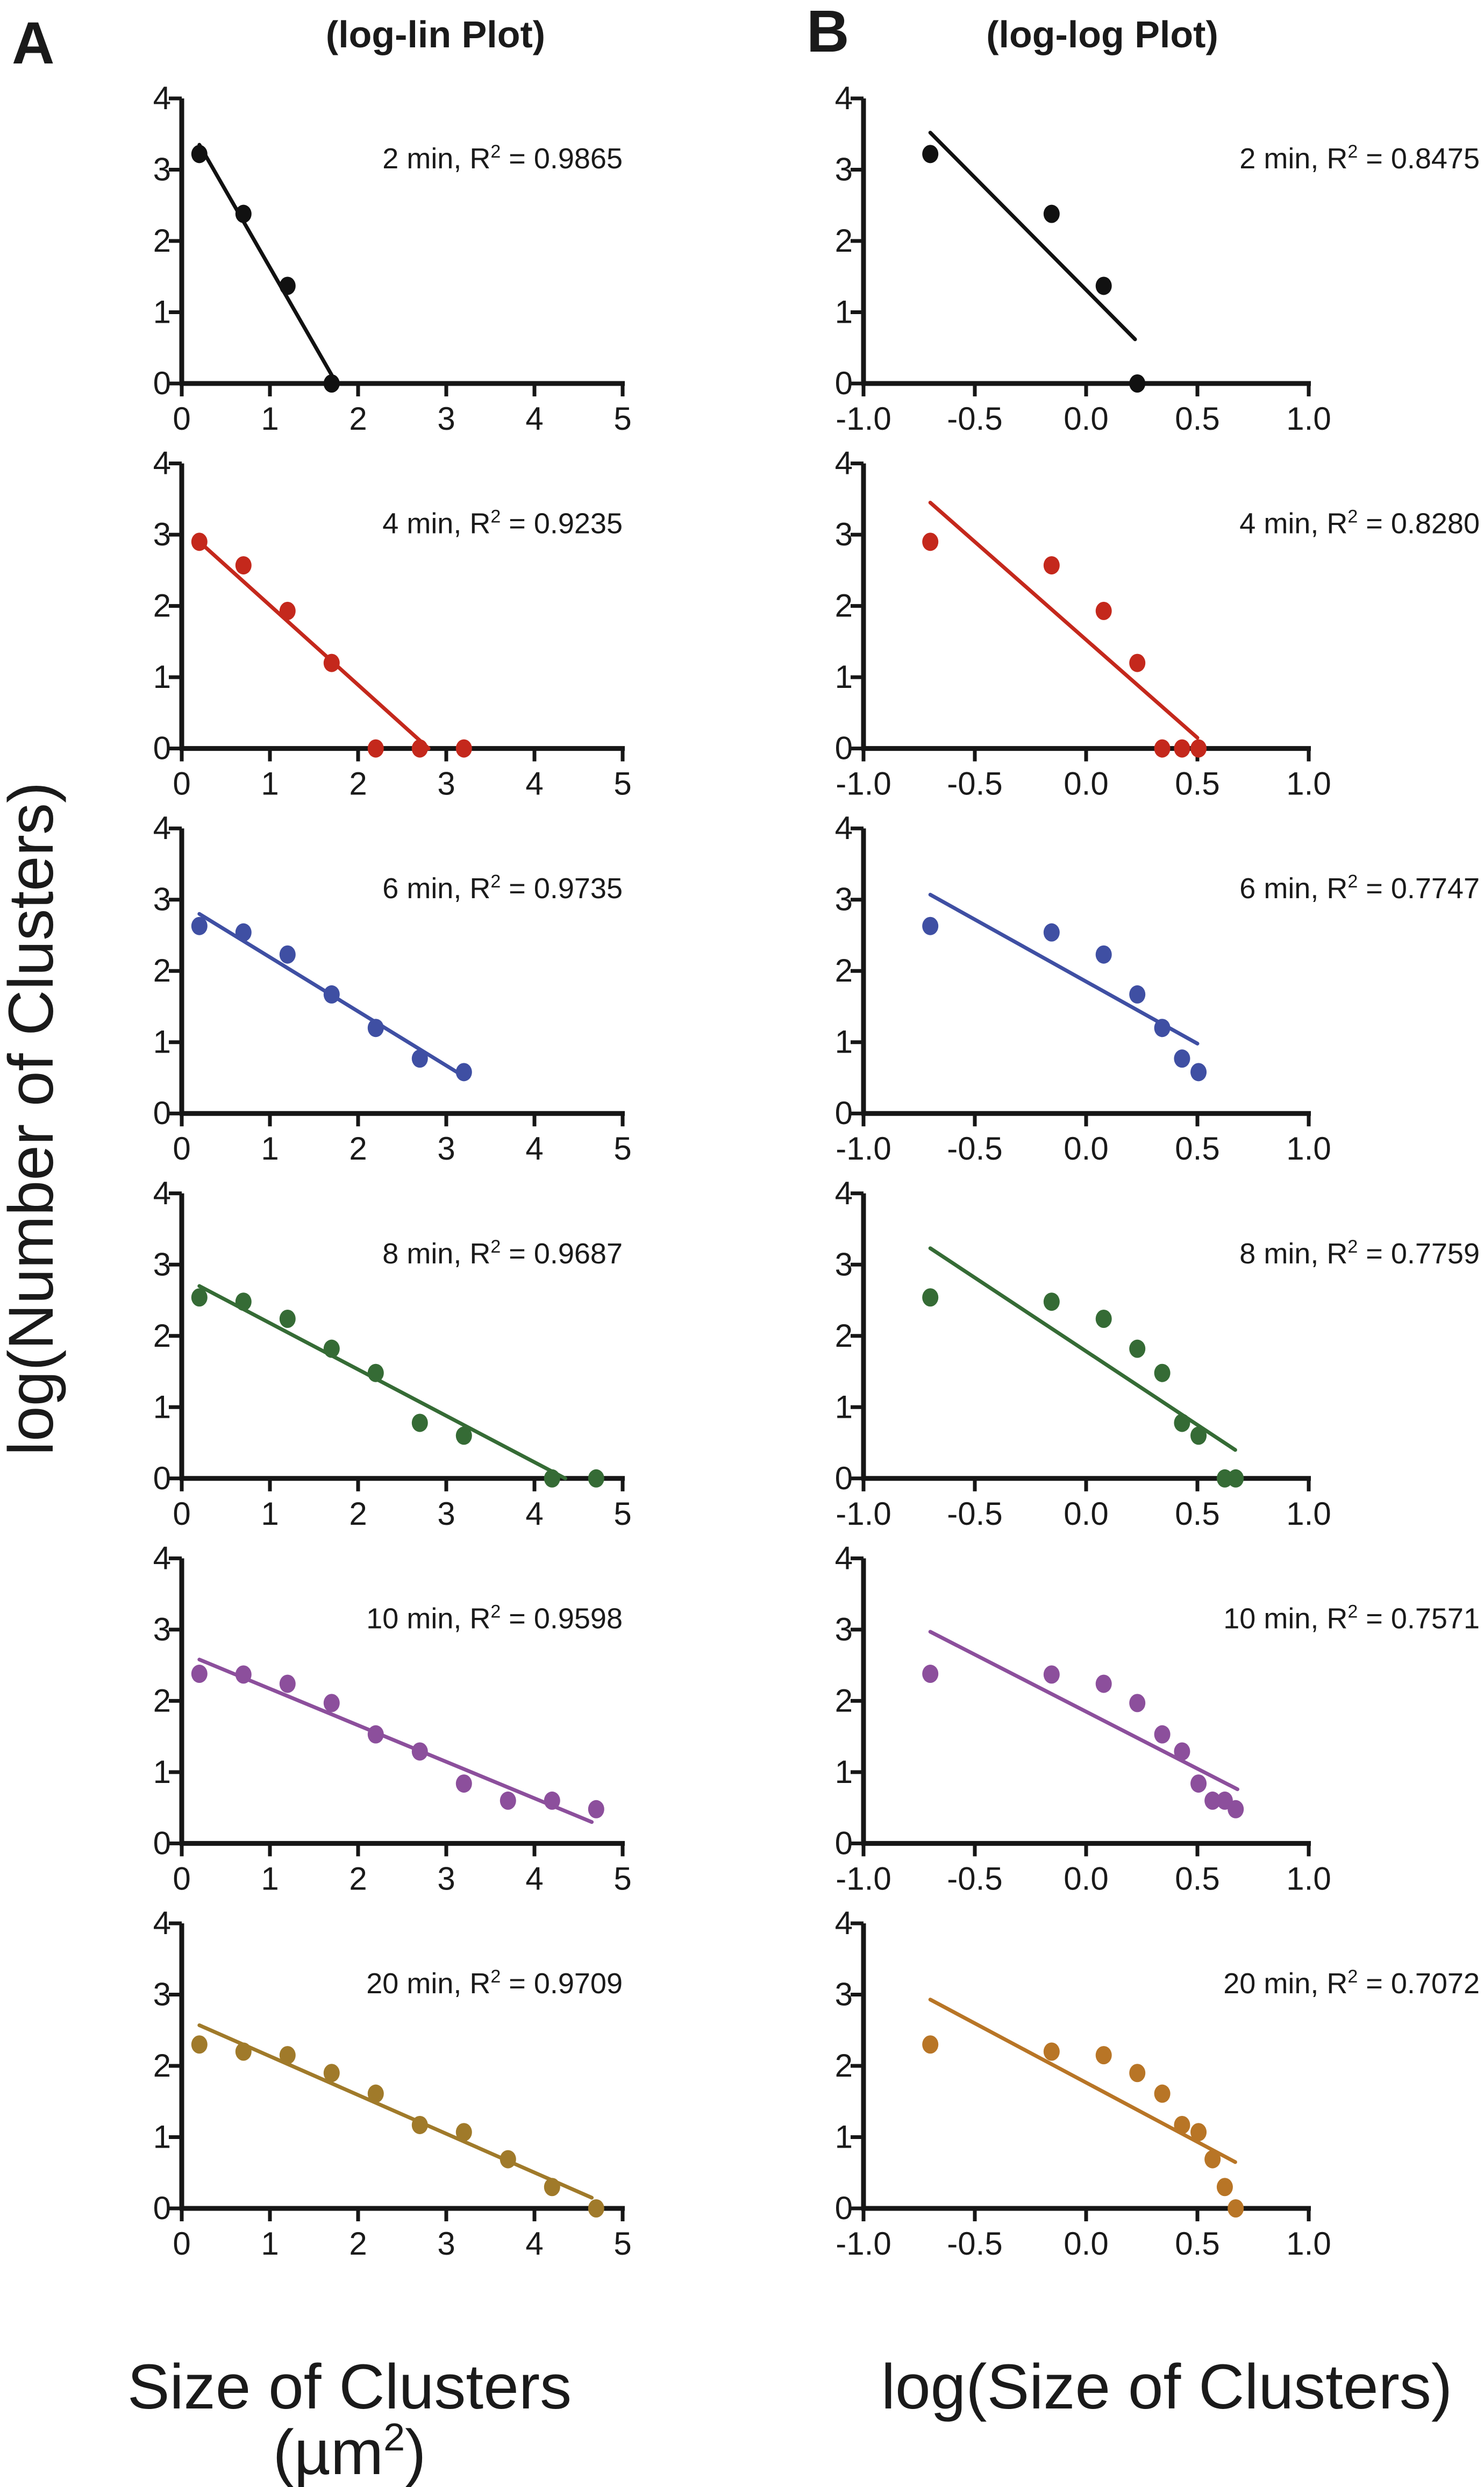  I want to click on annotation-text: 10 min, R, so click(1285, 1618).